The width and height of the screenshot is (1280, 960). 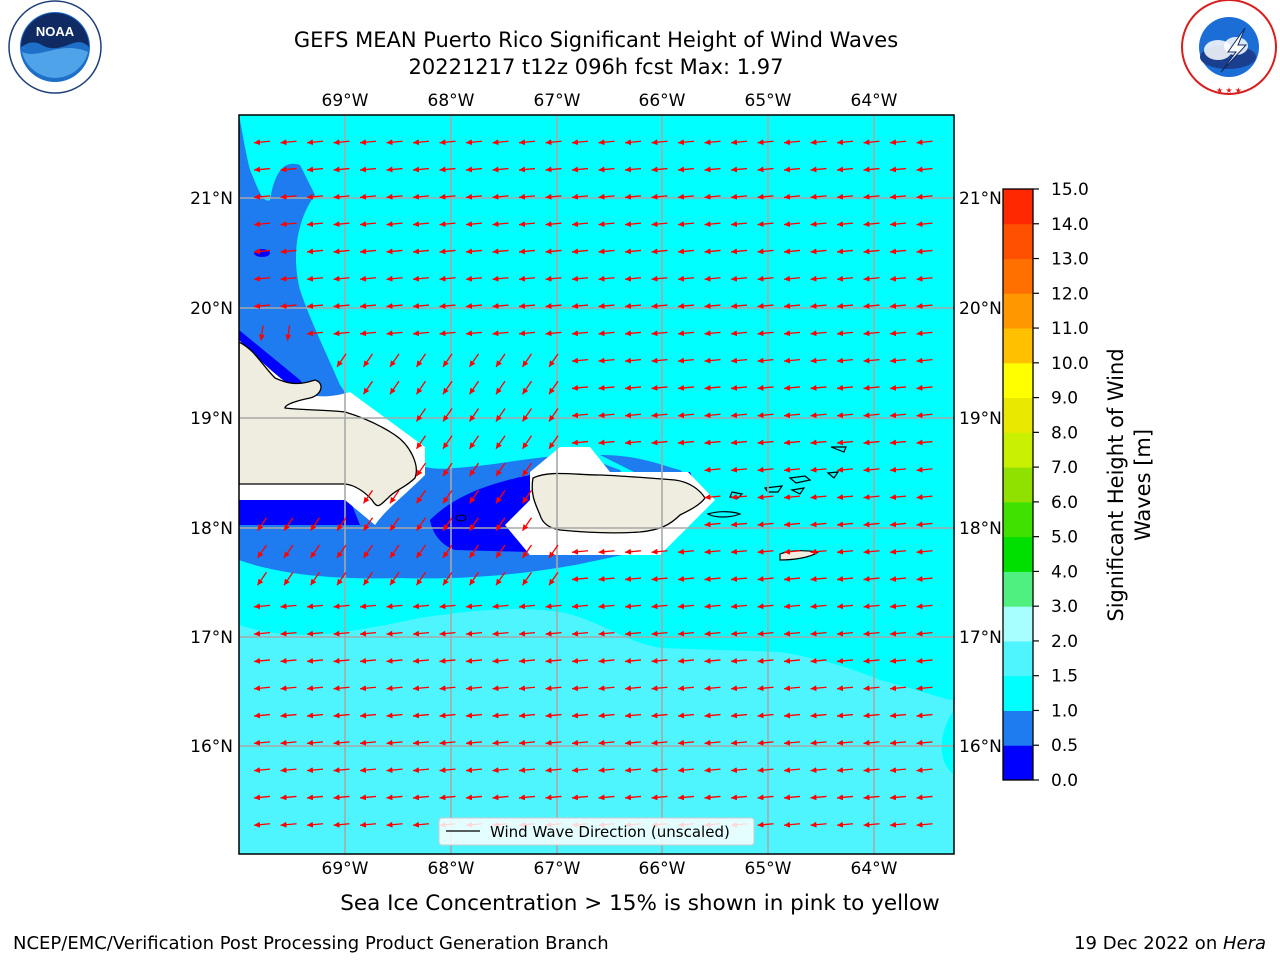 I want to click on footer-date: 19 Dec 2022 on Hera, so click(x=1170, y=943).